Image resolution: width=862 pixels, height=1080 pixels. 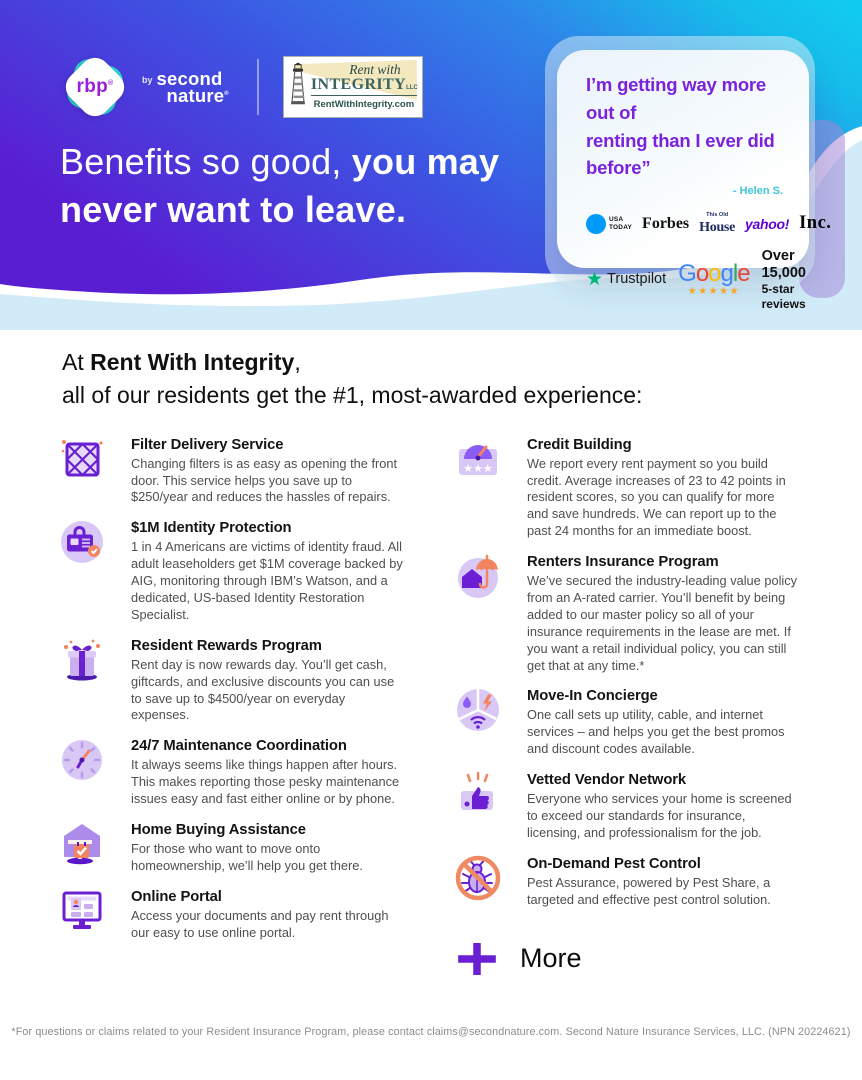 I want to click on benefit-title: Resident Rewards Program, so click(x=226, y=645).